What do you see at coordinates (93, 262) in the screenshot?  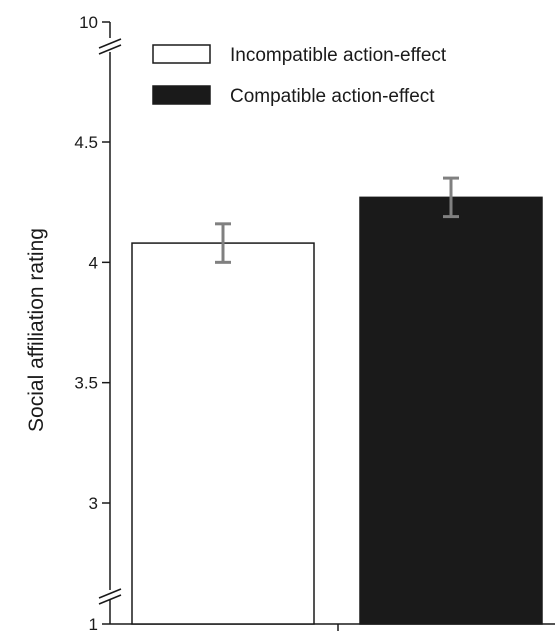 I see `y-tick-label: 4` at bounding box center [93, 262].